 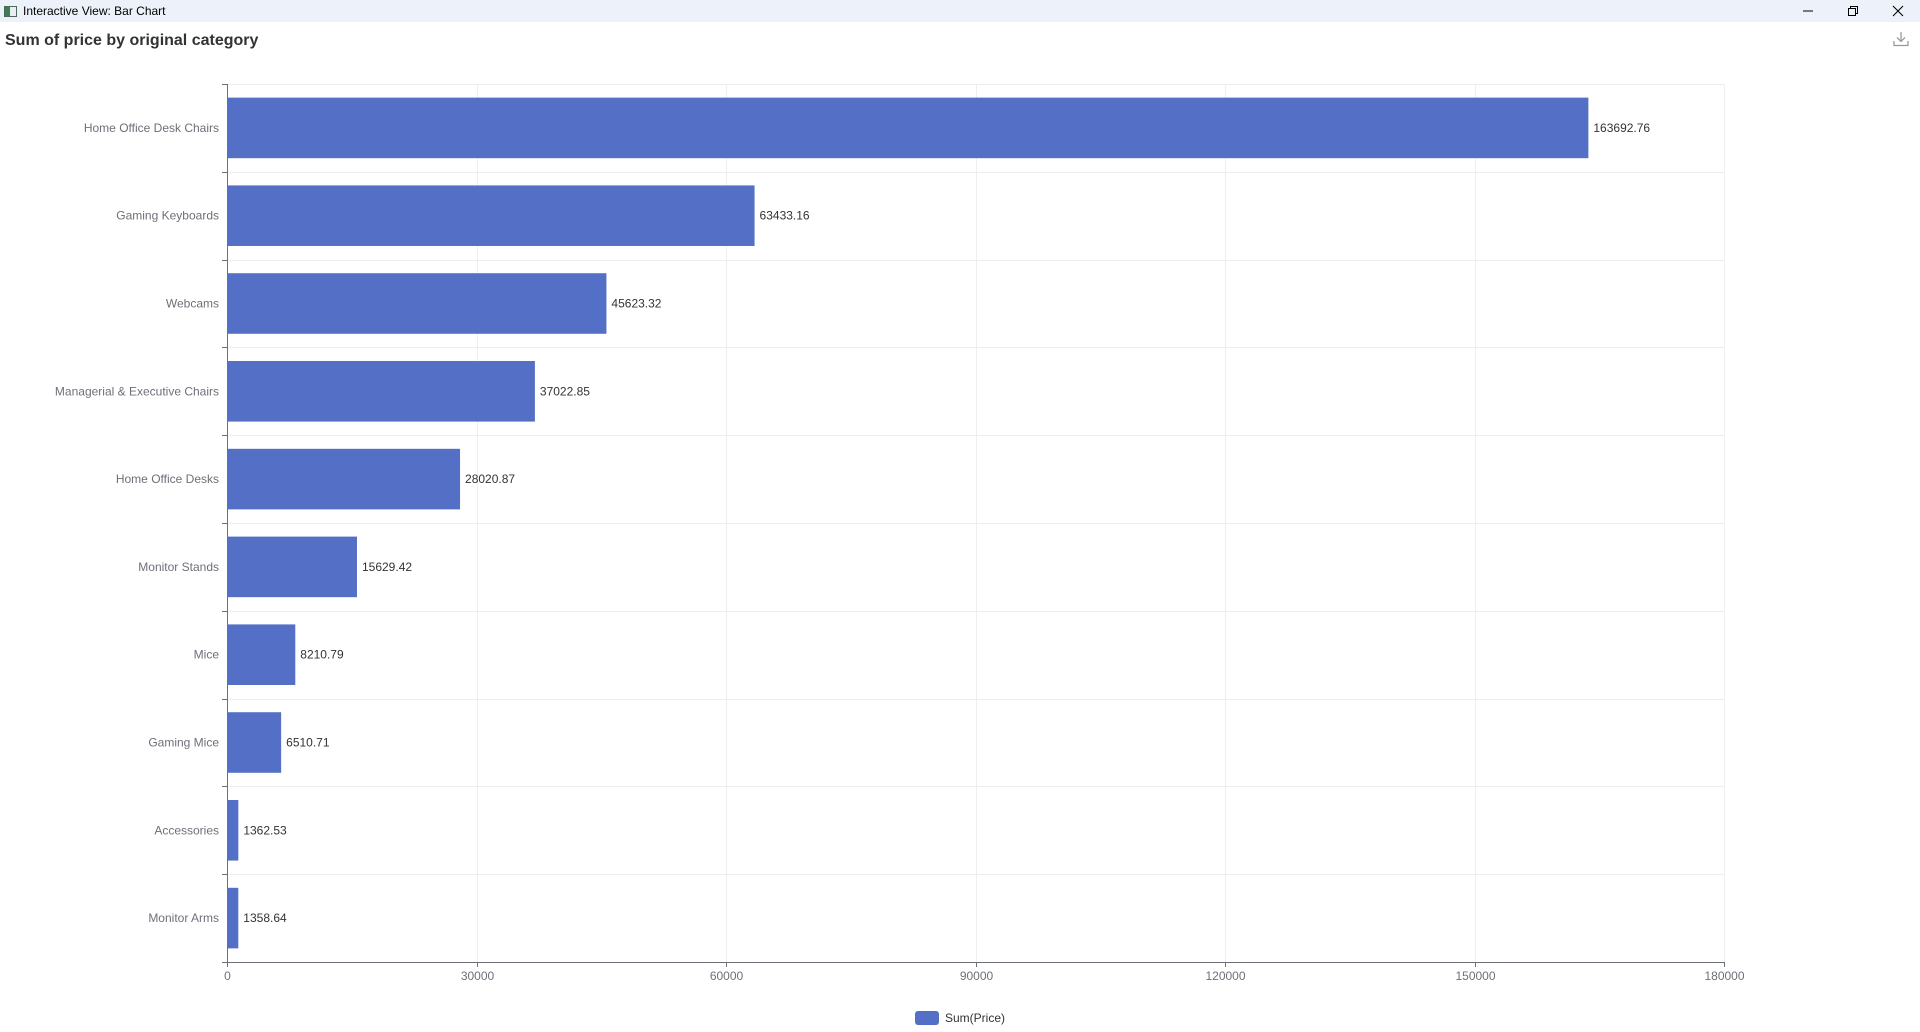 What do you see at coordinates (265, 918) in the screenshot?
I see `bar-value-label: 1358.64` at bounding box center [265, 918].